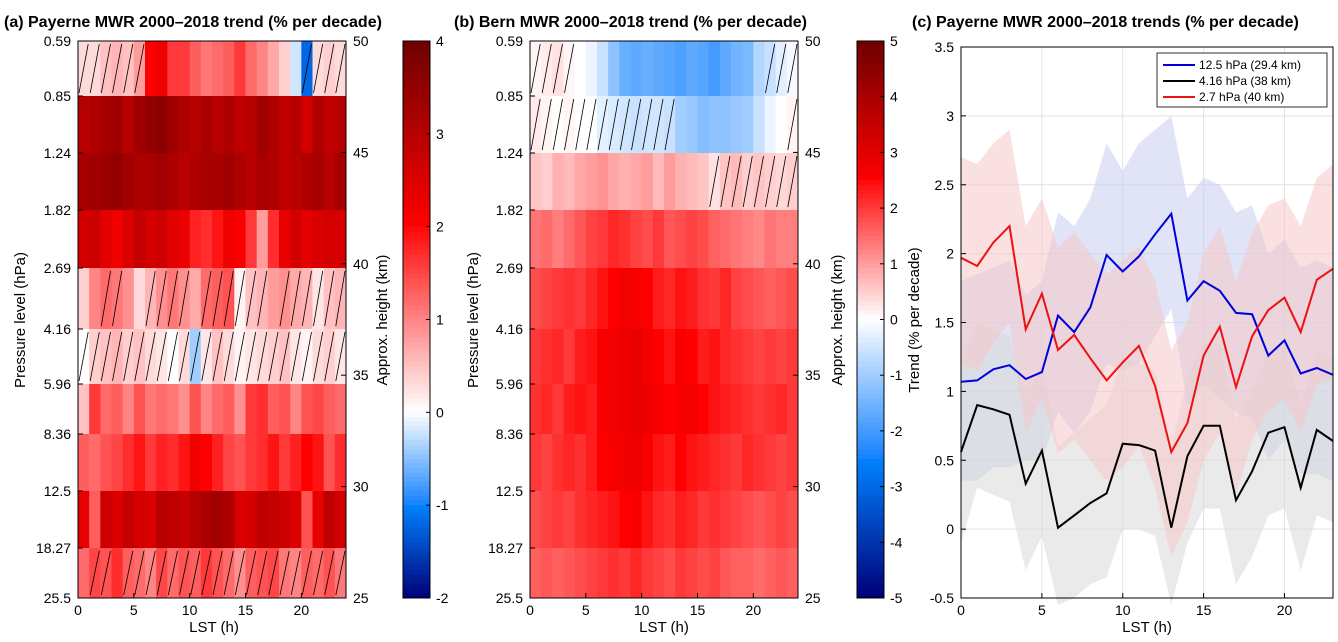 This screenshot has height=642, width=1338. I want to click on x-tick-label: 10, so click(190, 610).